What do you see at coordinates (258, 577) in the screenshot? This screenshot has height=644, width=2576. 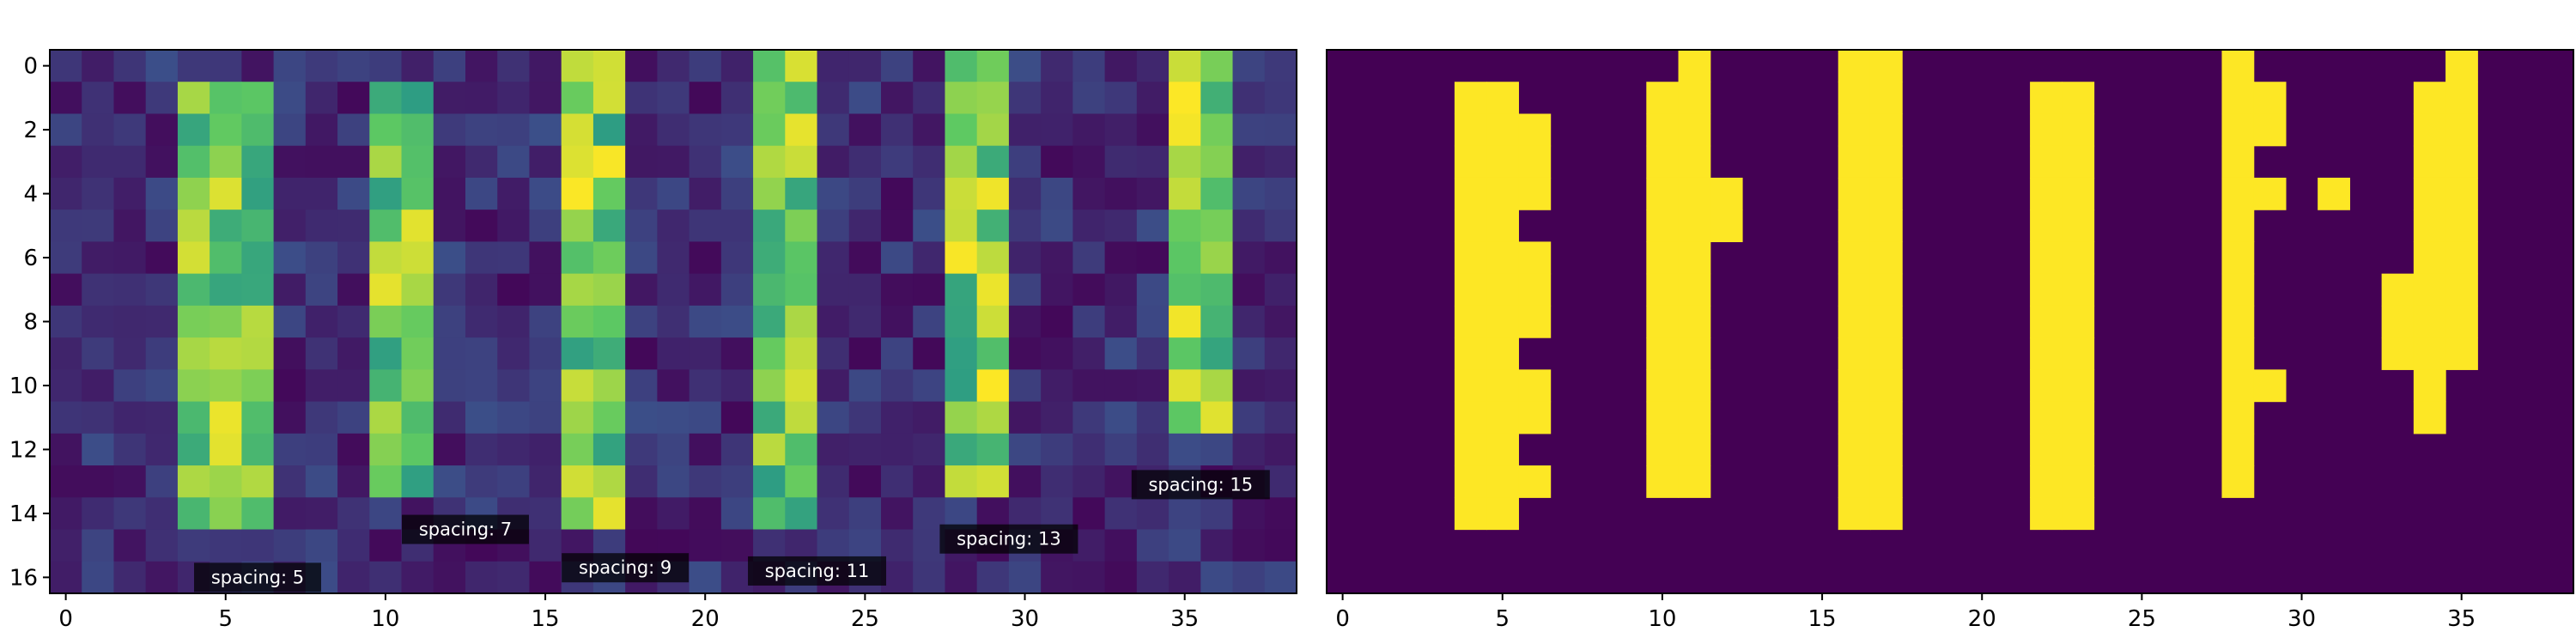 I see `annotation-box` at bounding box center [258, 577].